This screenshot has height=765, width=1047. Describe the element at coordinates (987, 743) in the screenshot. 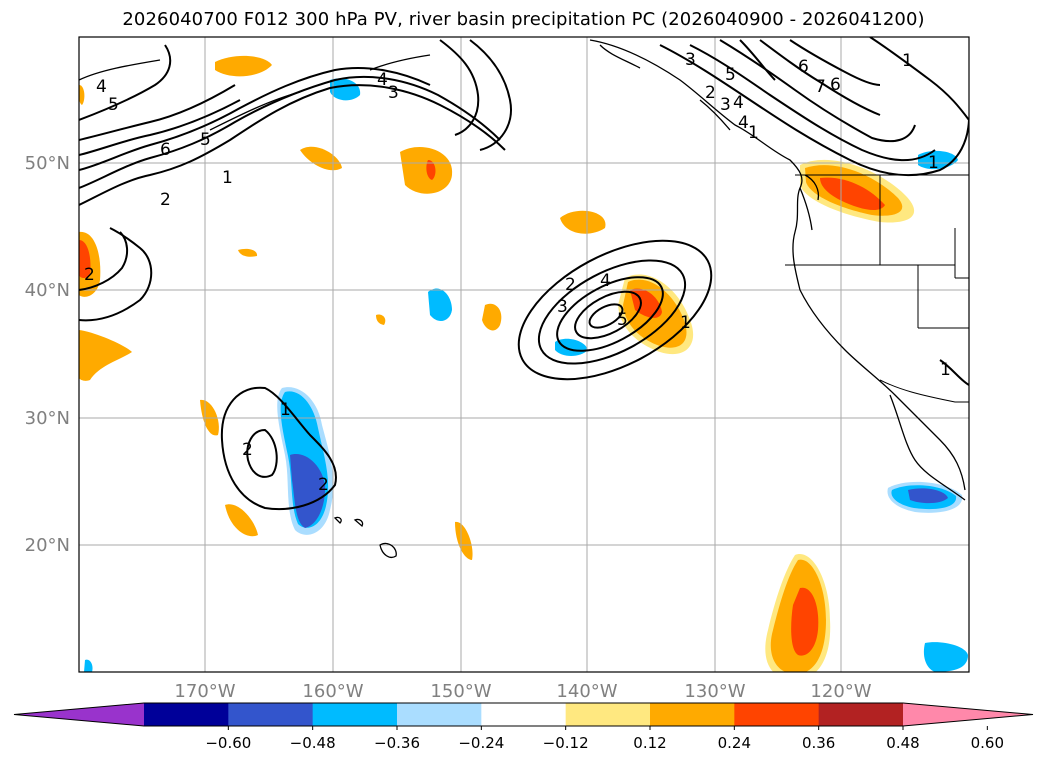

I see `colorbar-tick-label: 0.60` at that location.